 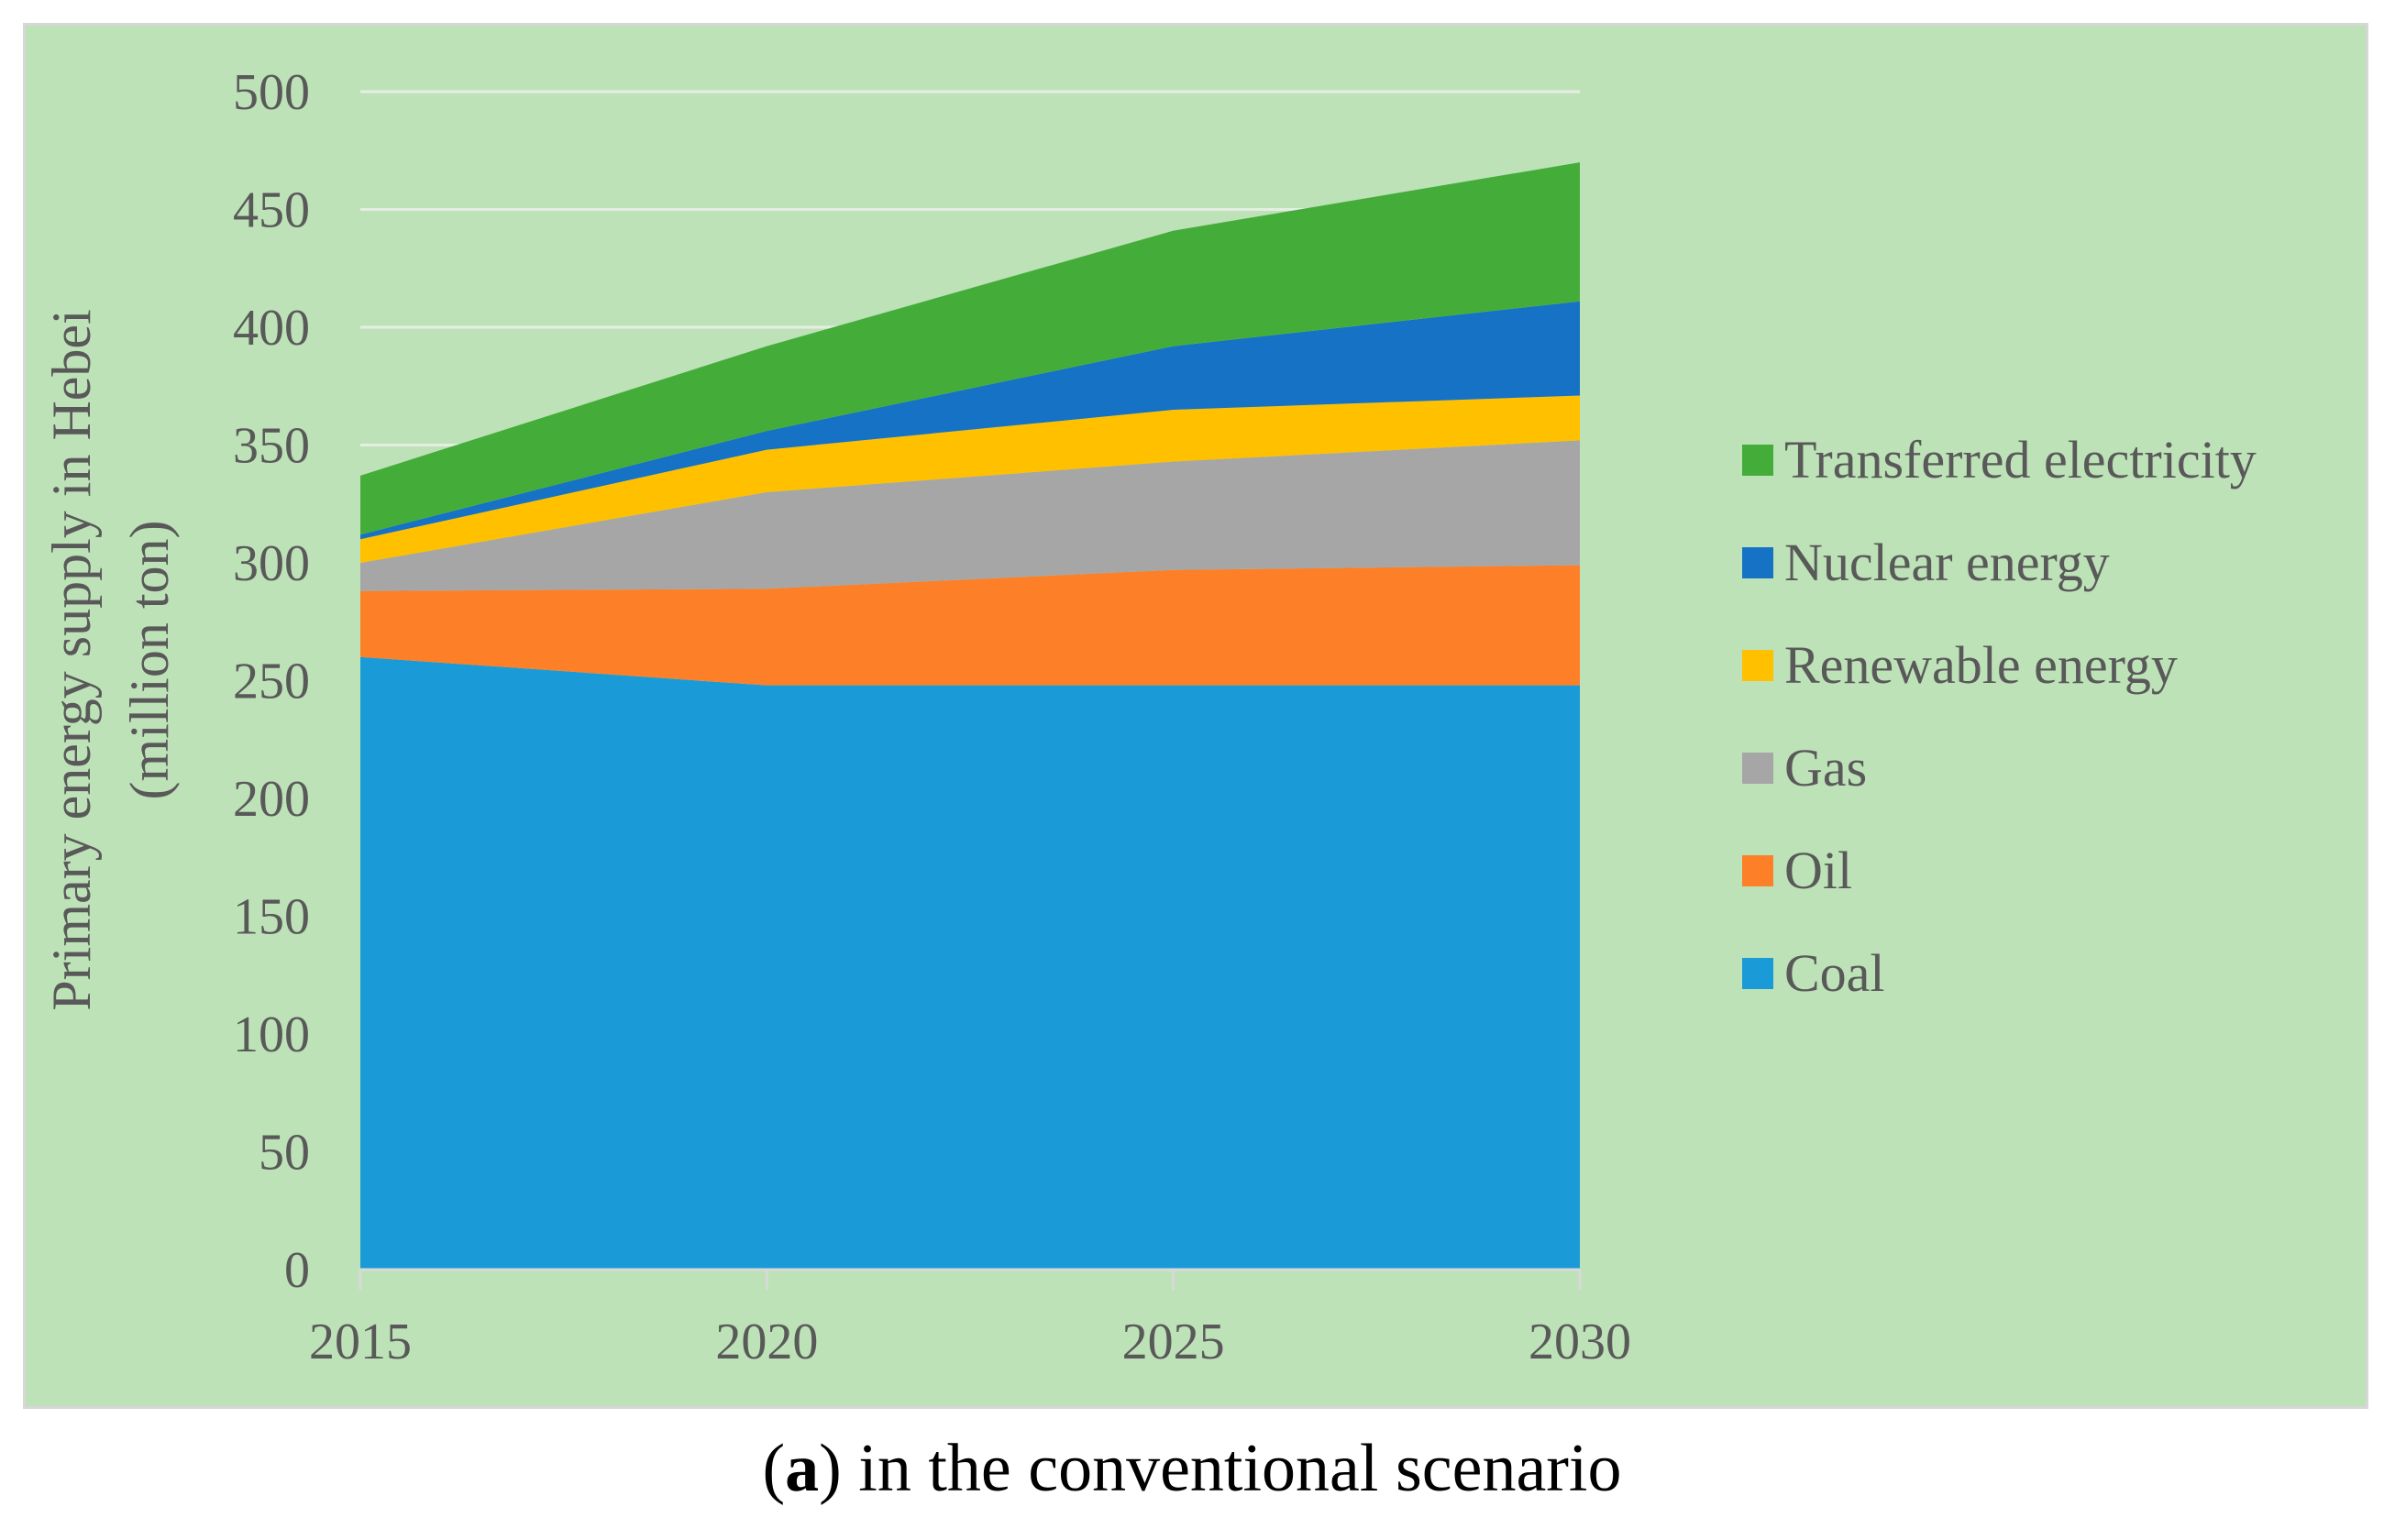 What do you see at coordinates (272, 1034) in the screenshot?
I see `y-tick-label-100: 100` at bounding box center [272, 1034].